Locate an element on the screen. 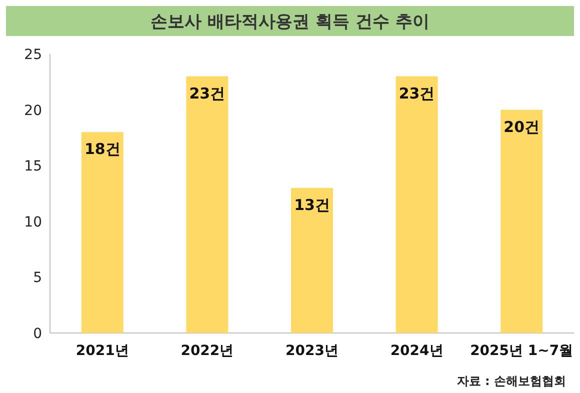 The width and height of the screenshot is (580, 393). data-label: 18건 is located at coordinates (102, 149).